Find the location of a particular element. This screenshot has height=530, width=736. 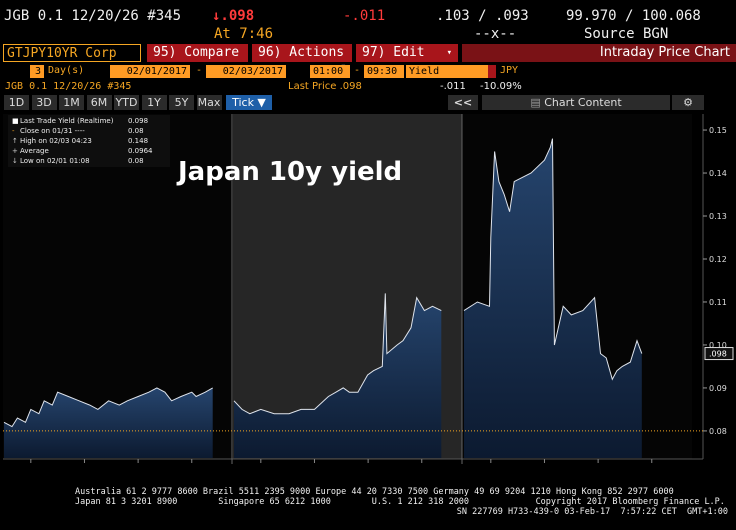

button-label: 96) Actions is located at coordinates (301, 52).